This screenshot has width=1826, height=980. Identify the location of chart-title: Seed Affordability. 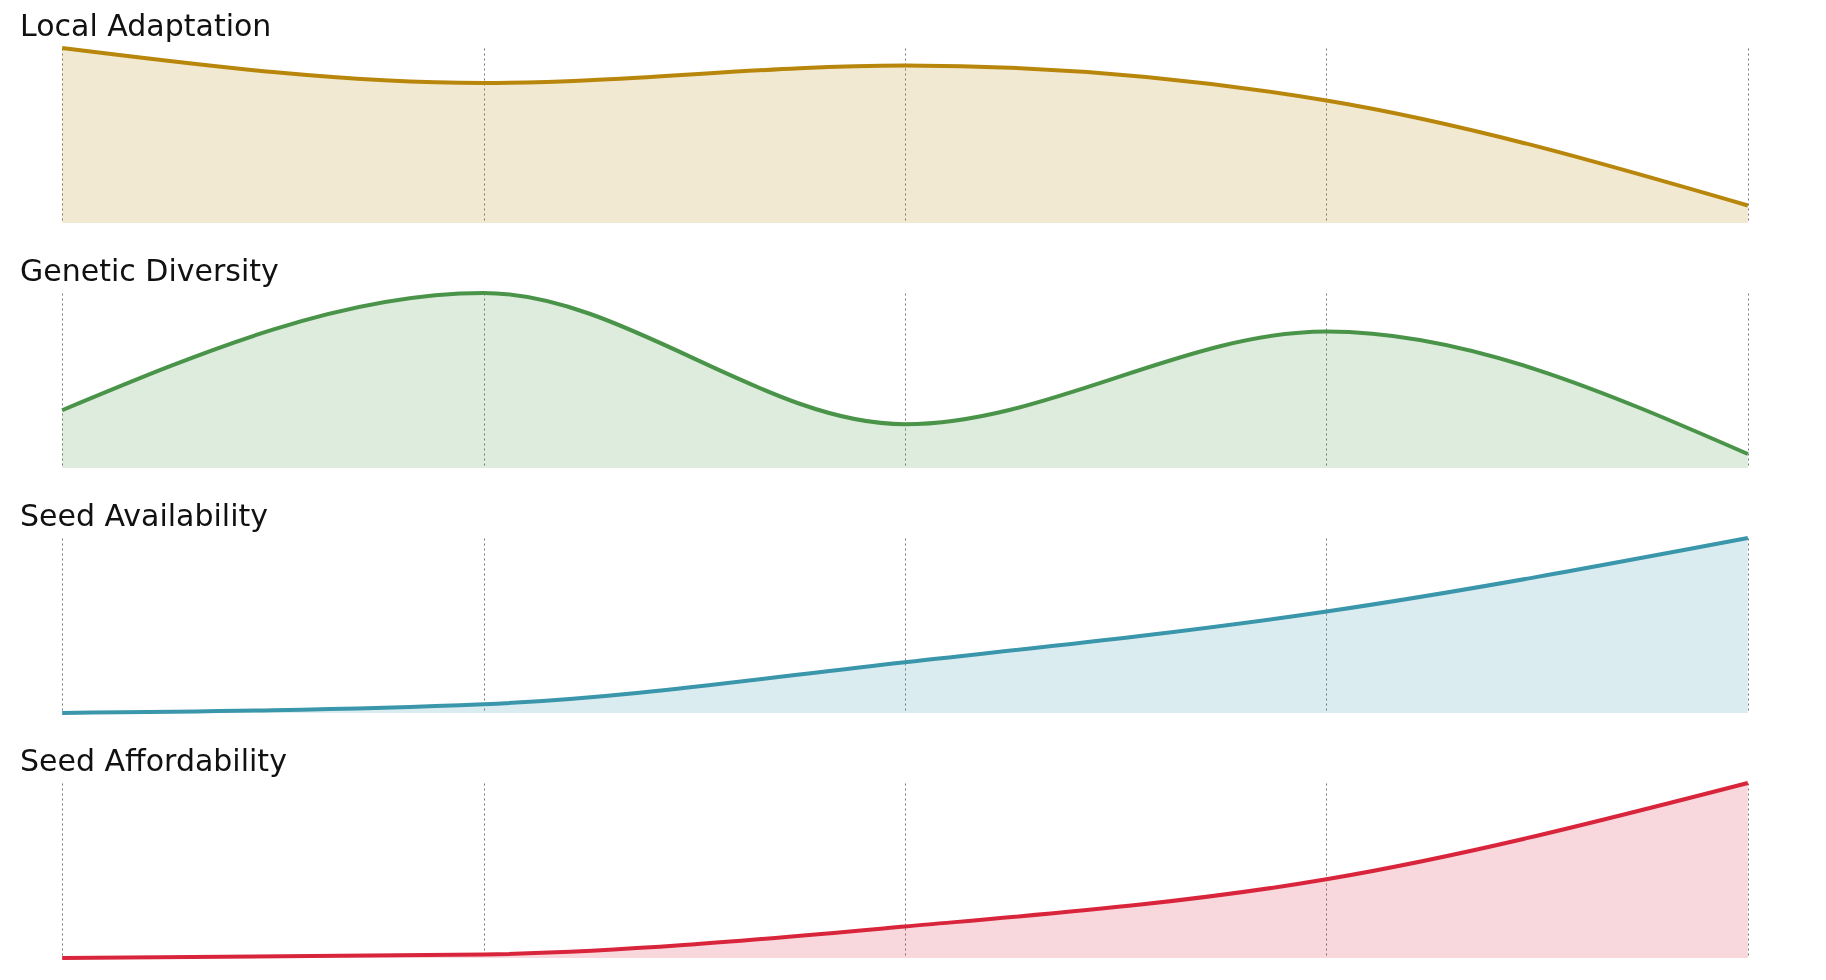
(153, 760).